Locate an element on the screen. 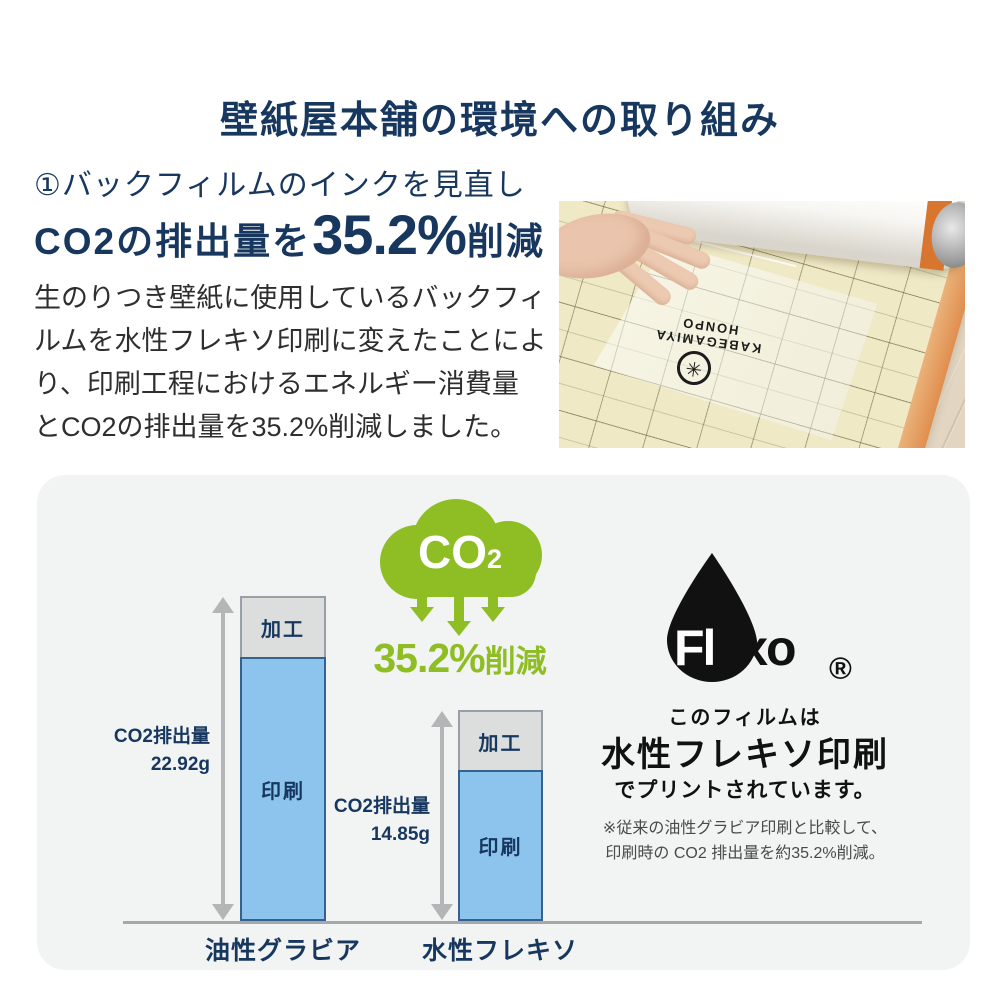 This screenshot has height=1000, width=1000. category-label-oil-gravure: 油性グラビア is located at coordinates (282, 951).